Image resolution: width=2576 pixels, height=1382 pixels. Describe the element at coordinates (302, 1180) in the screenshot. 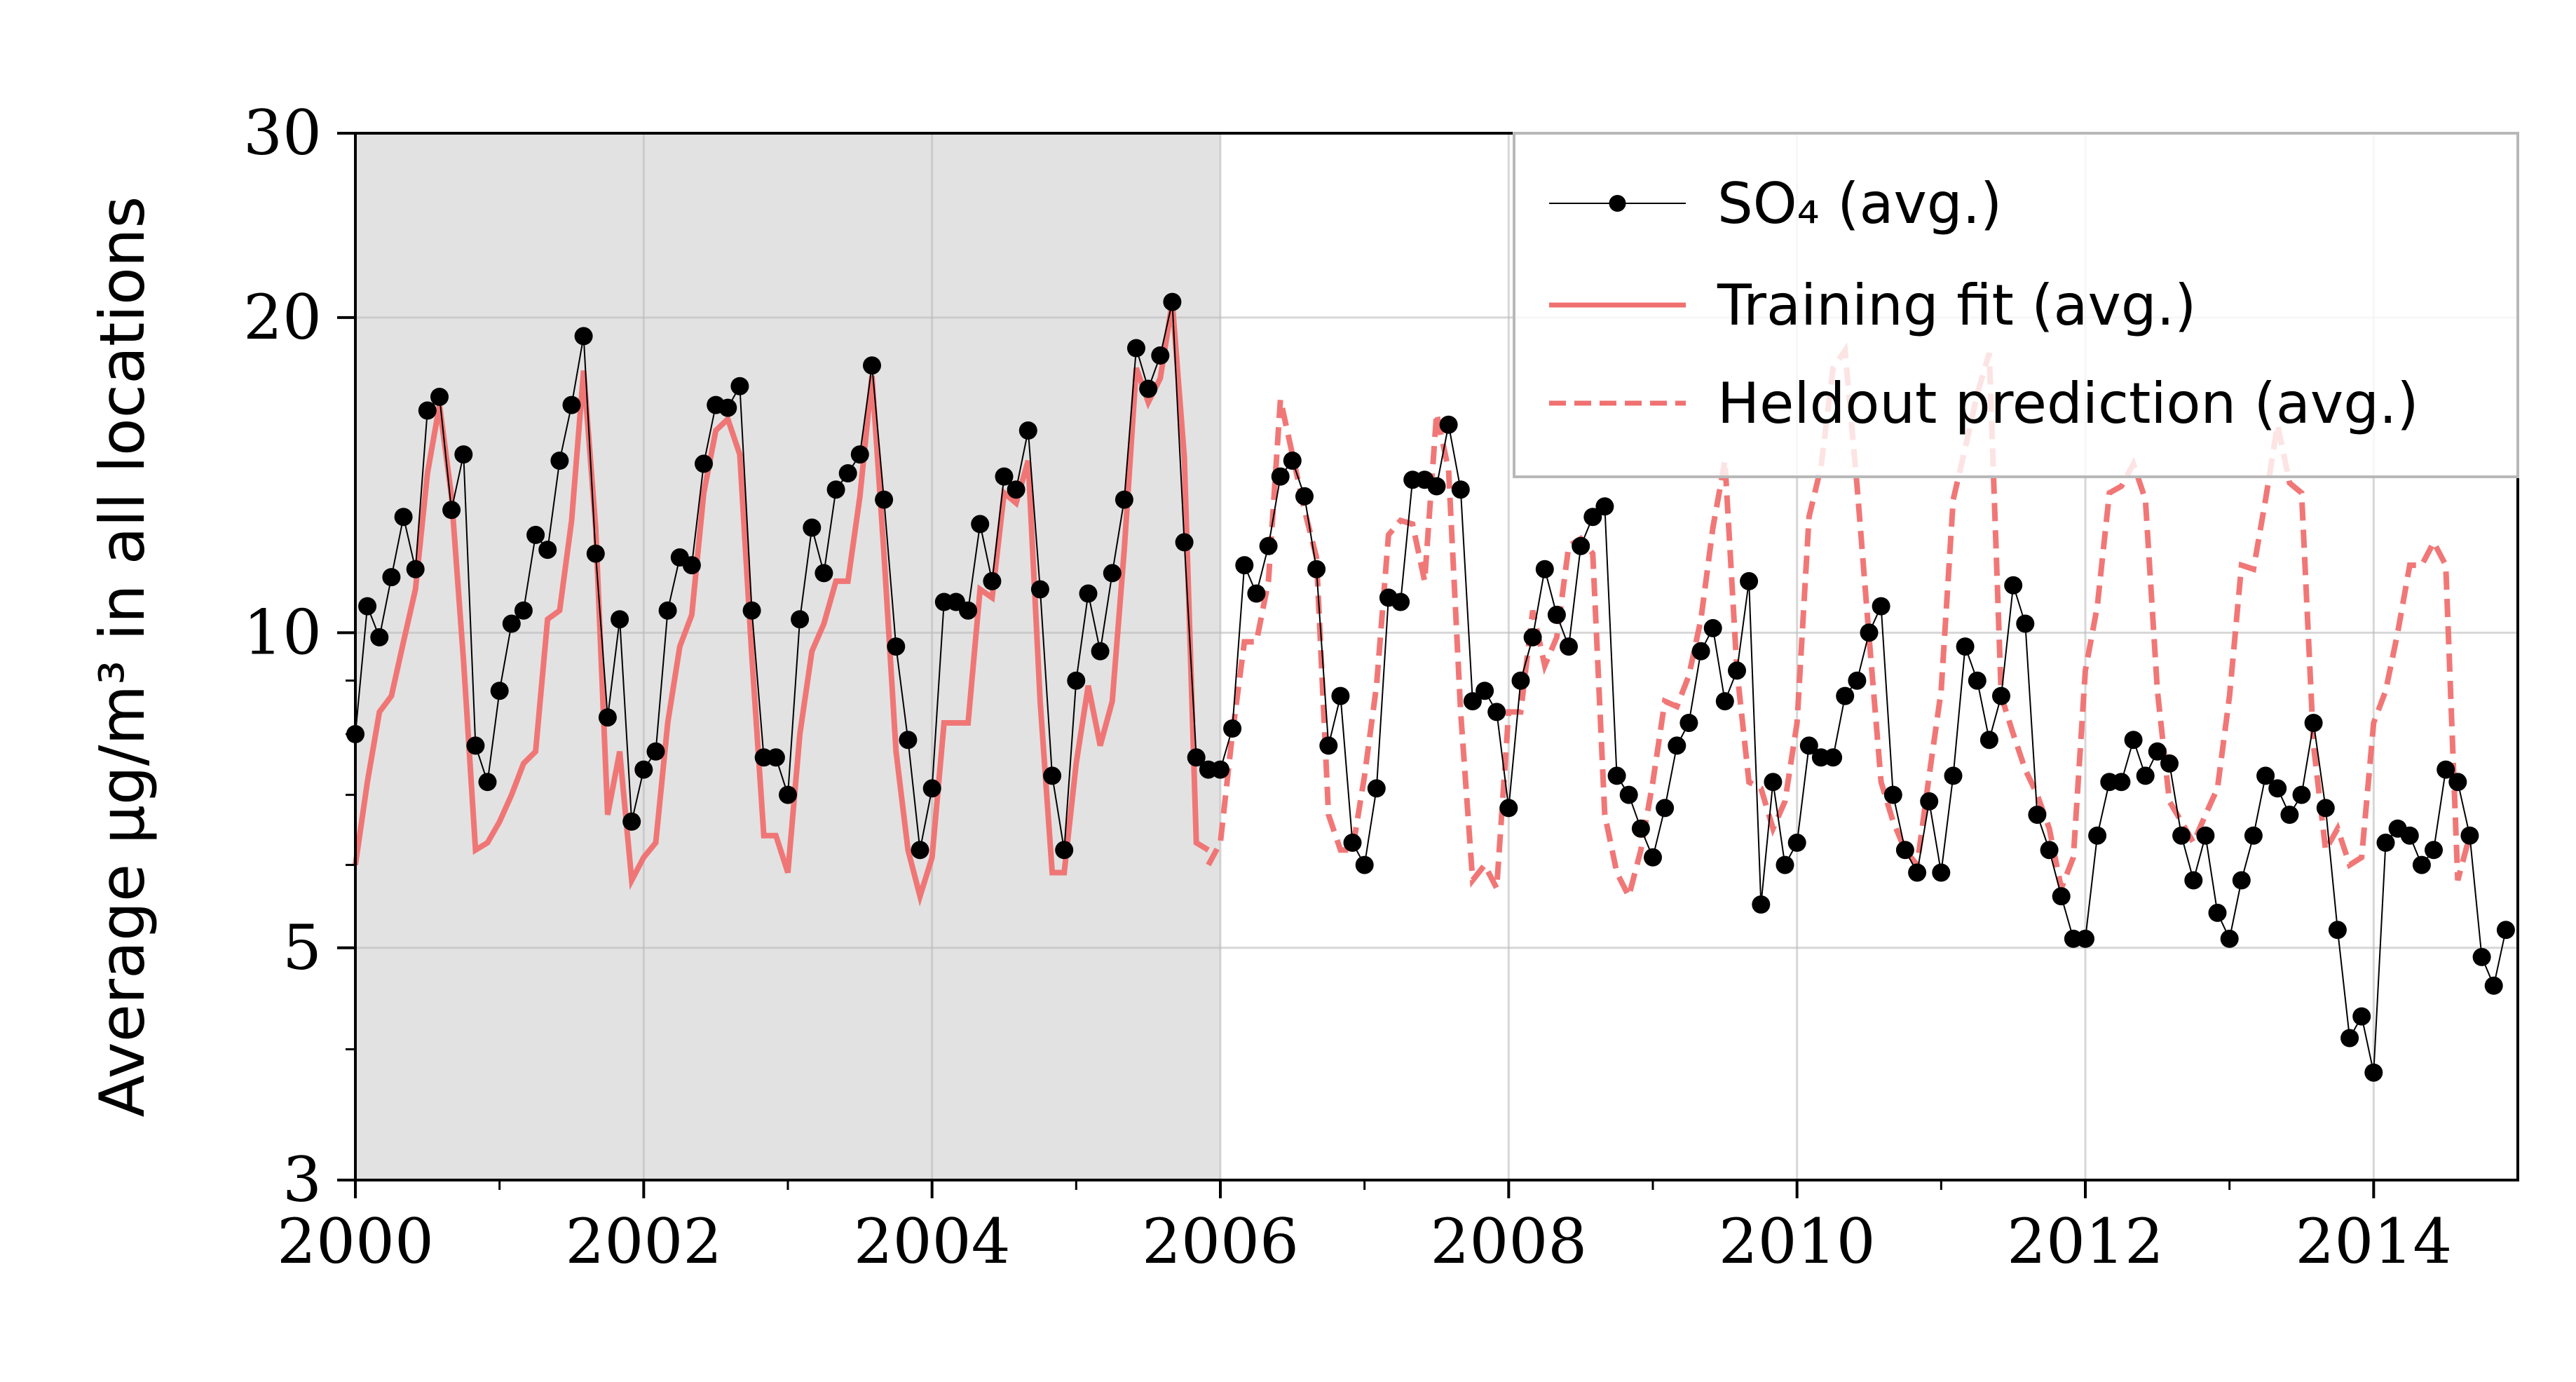

I see `y-tick-label: 3` at that location.